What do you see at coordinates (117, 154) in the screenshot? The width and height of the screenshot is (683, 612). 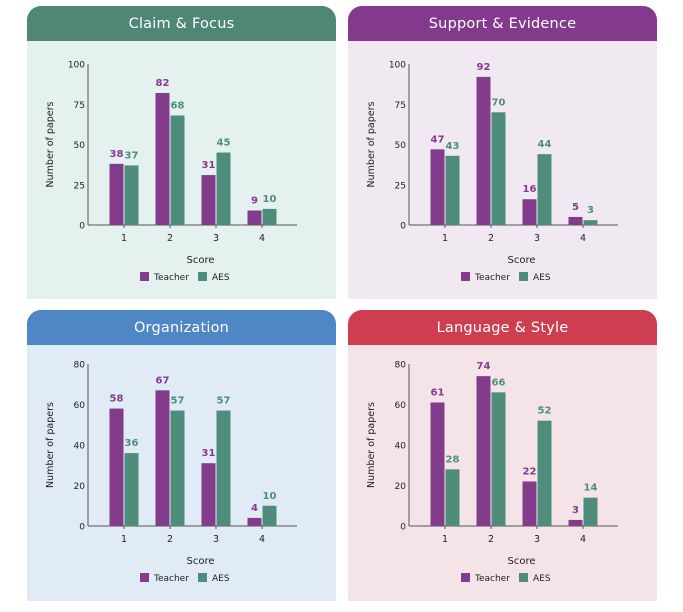 I see `data-label-teacher: 38` at bounding box center [117, 154].